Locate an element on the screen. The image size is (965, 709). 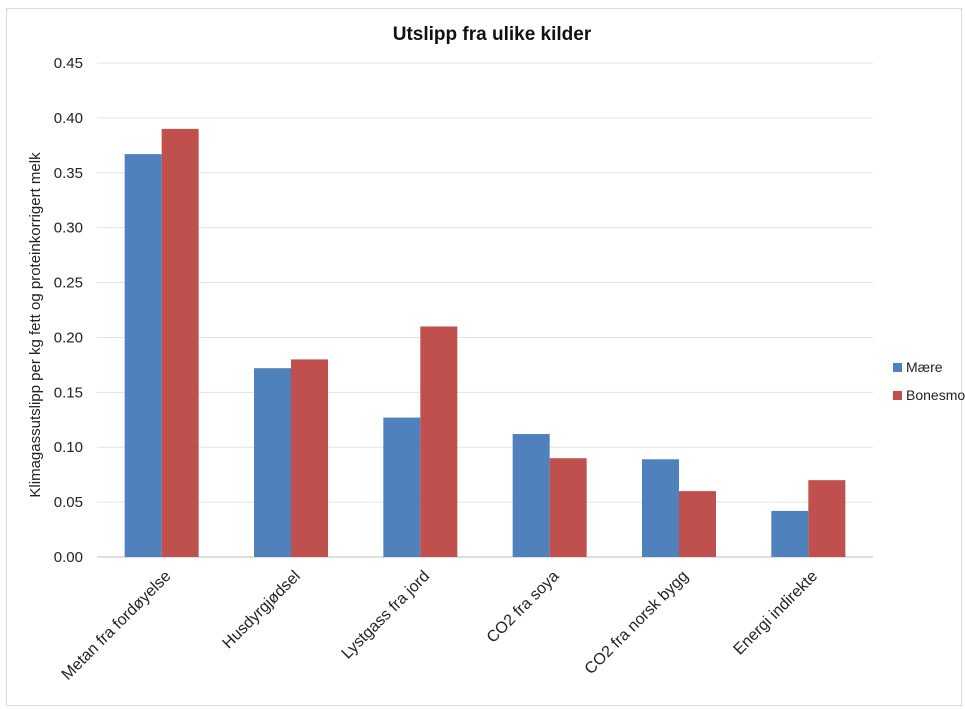
y-tick-label: 0.15 is located at coordinates (68, 392).